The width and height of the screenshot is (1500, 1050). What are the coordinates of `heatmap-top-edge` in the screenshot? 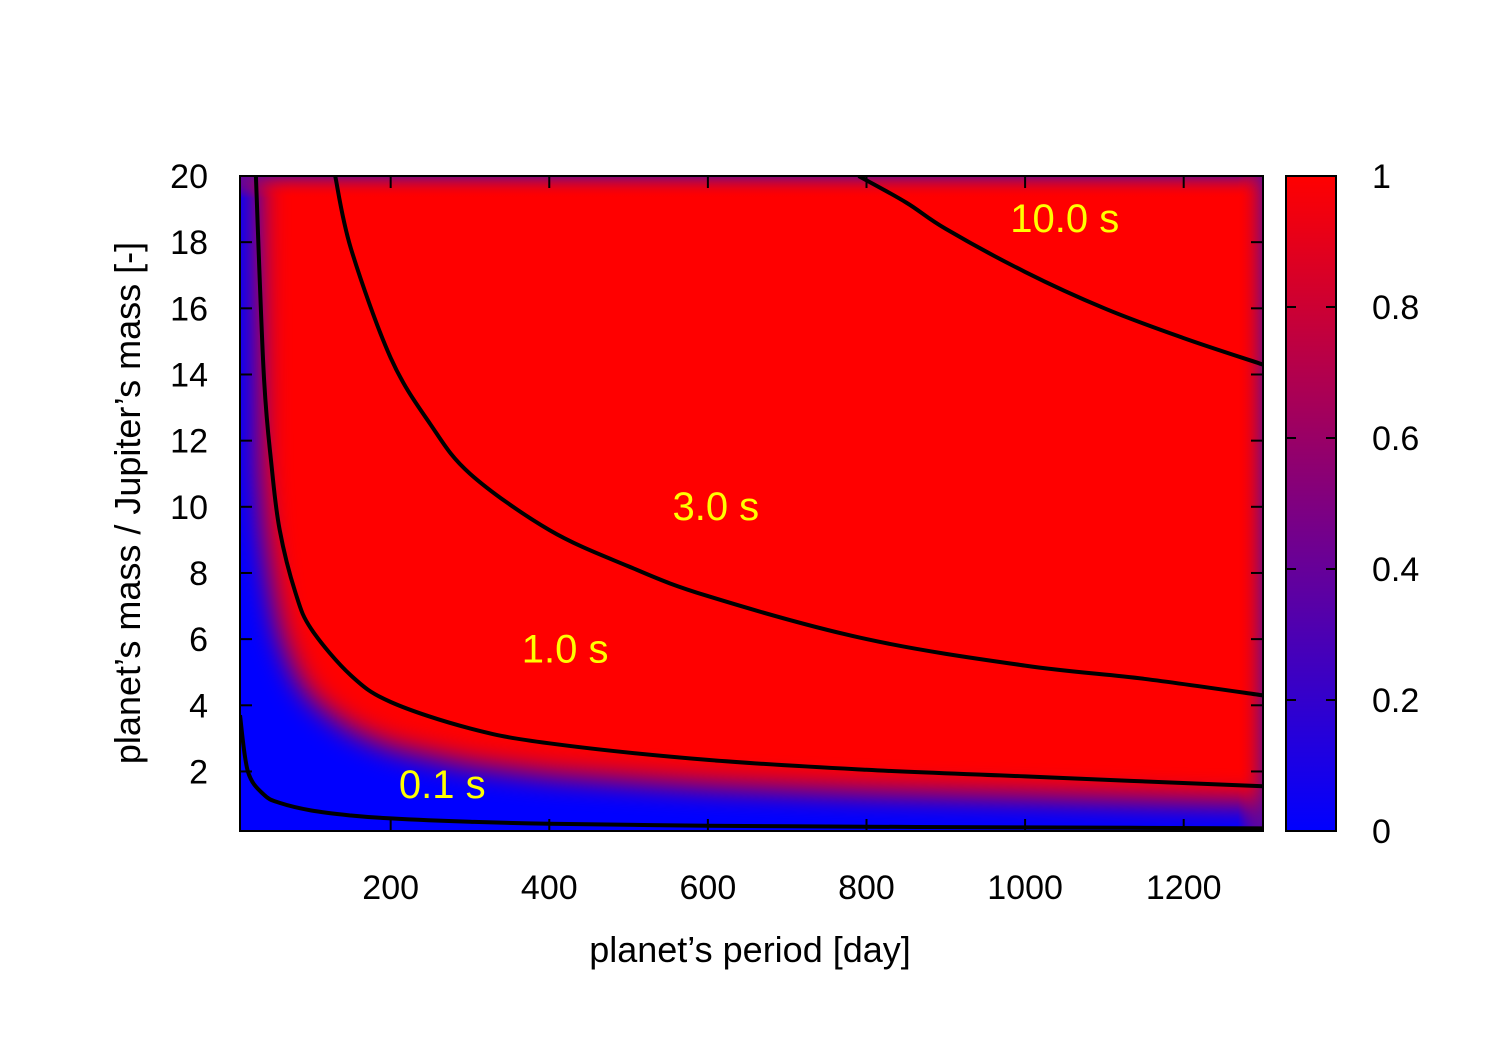 It's located at (751, 187).